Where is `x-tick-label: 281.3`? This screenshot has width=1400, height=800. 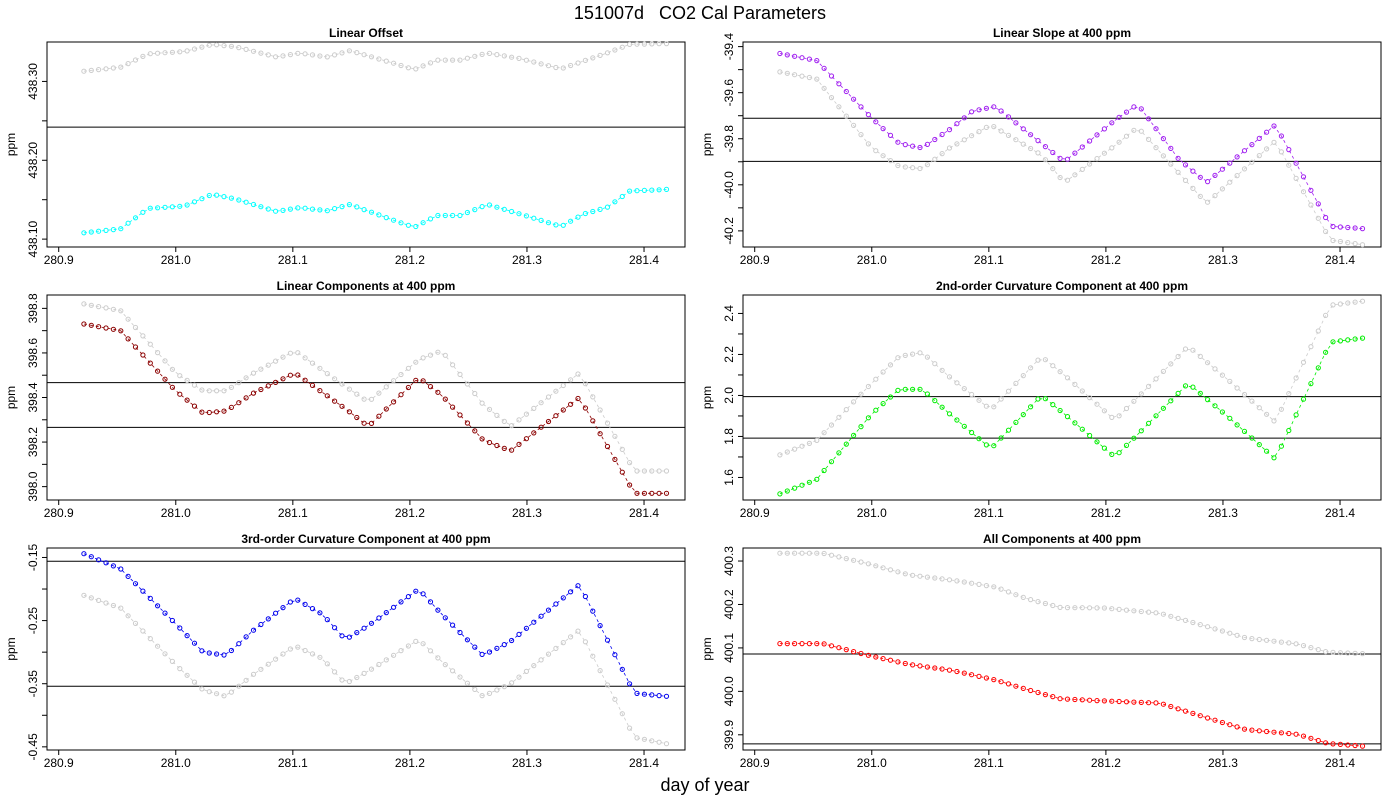 x-tick-label: 281.3 is located at coordinates (1223, 513).